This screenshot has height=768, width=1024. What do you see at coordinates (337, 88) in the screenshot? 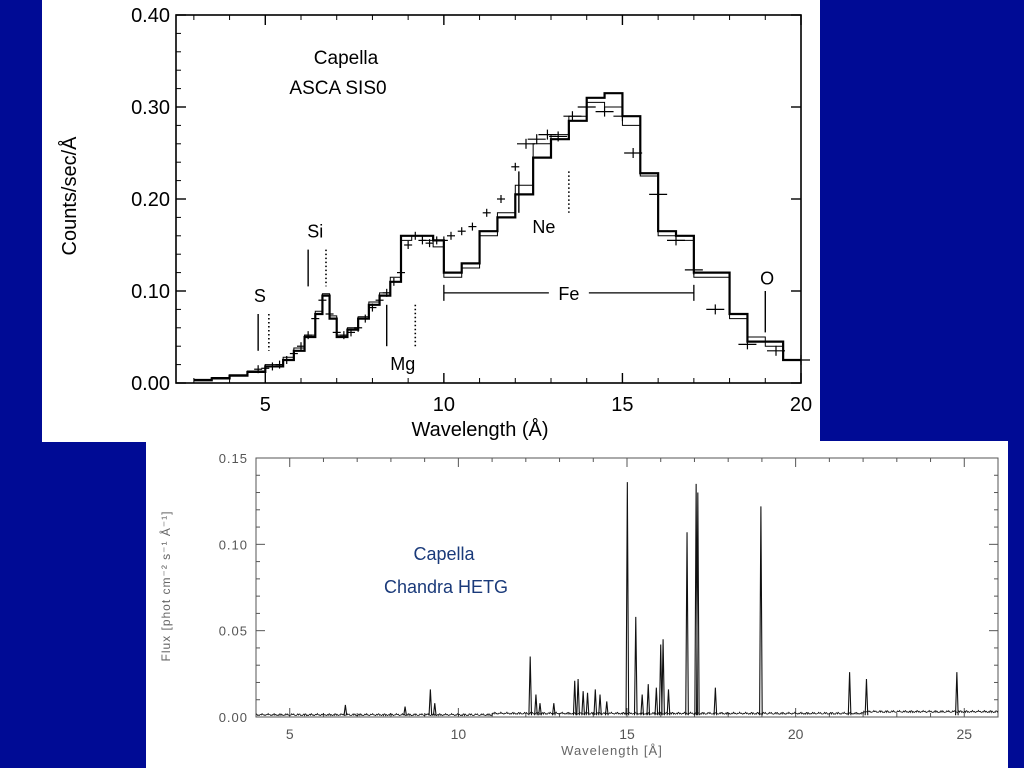
I see `asca-chart-subtitle: ASCA SIS0` at bounding box center [337, 88].